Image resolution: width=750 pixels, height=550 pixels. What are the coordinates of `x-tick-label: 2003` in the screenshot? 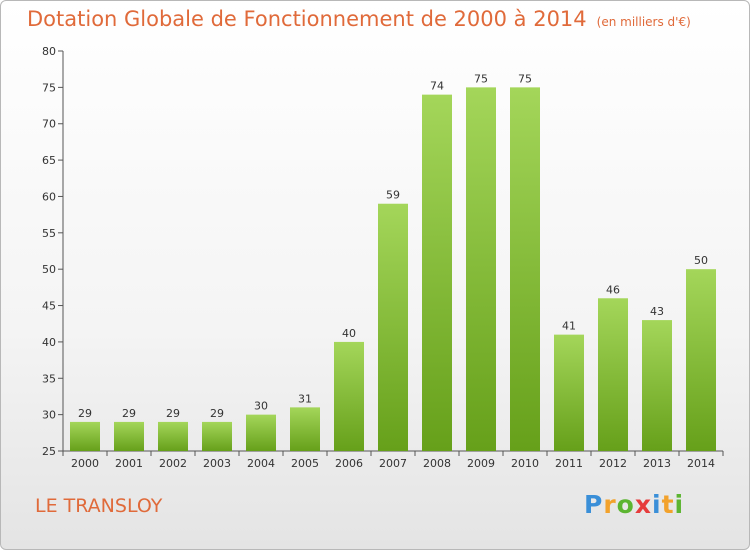 It's located at (217, 463).